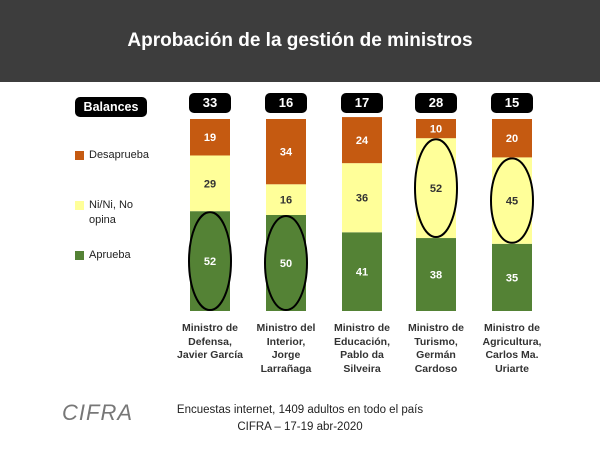 This screenshot has height=450, width=600. What do you see at coordinates (361, 348) in the screenshot?
I see `category-label: Ministro de Educación, Pablo da Silveira` at bounding box center [361, 348].